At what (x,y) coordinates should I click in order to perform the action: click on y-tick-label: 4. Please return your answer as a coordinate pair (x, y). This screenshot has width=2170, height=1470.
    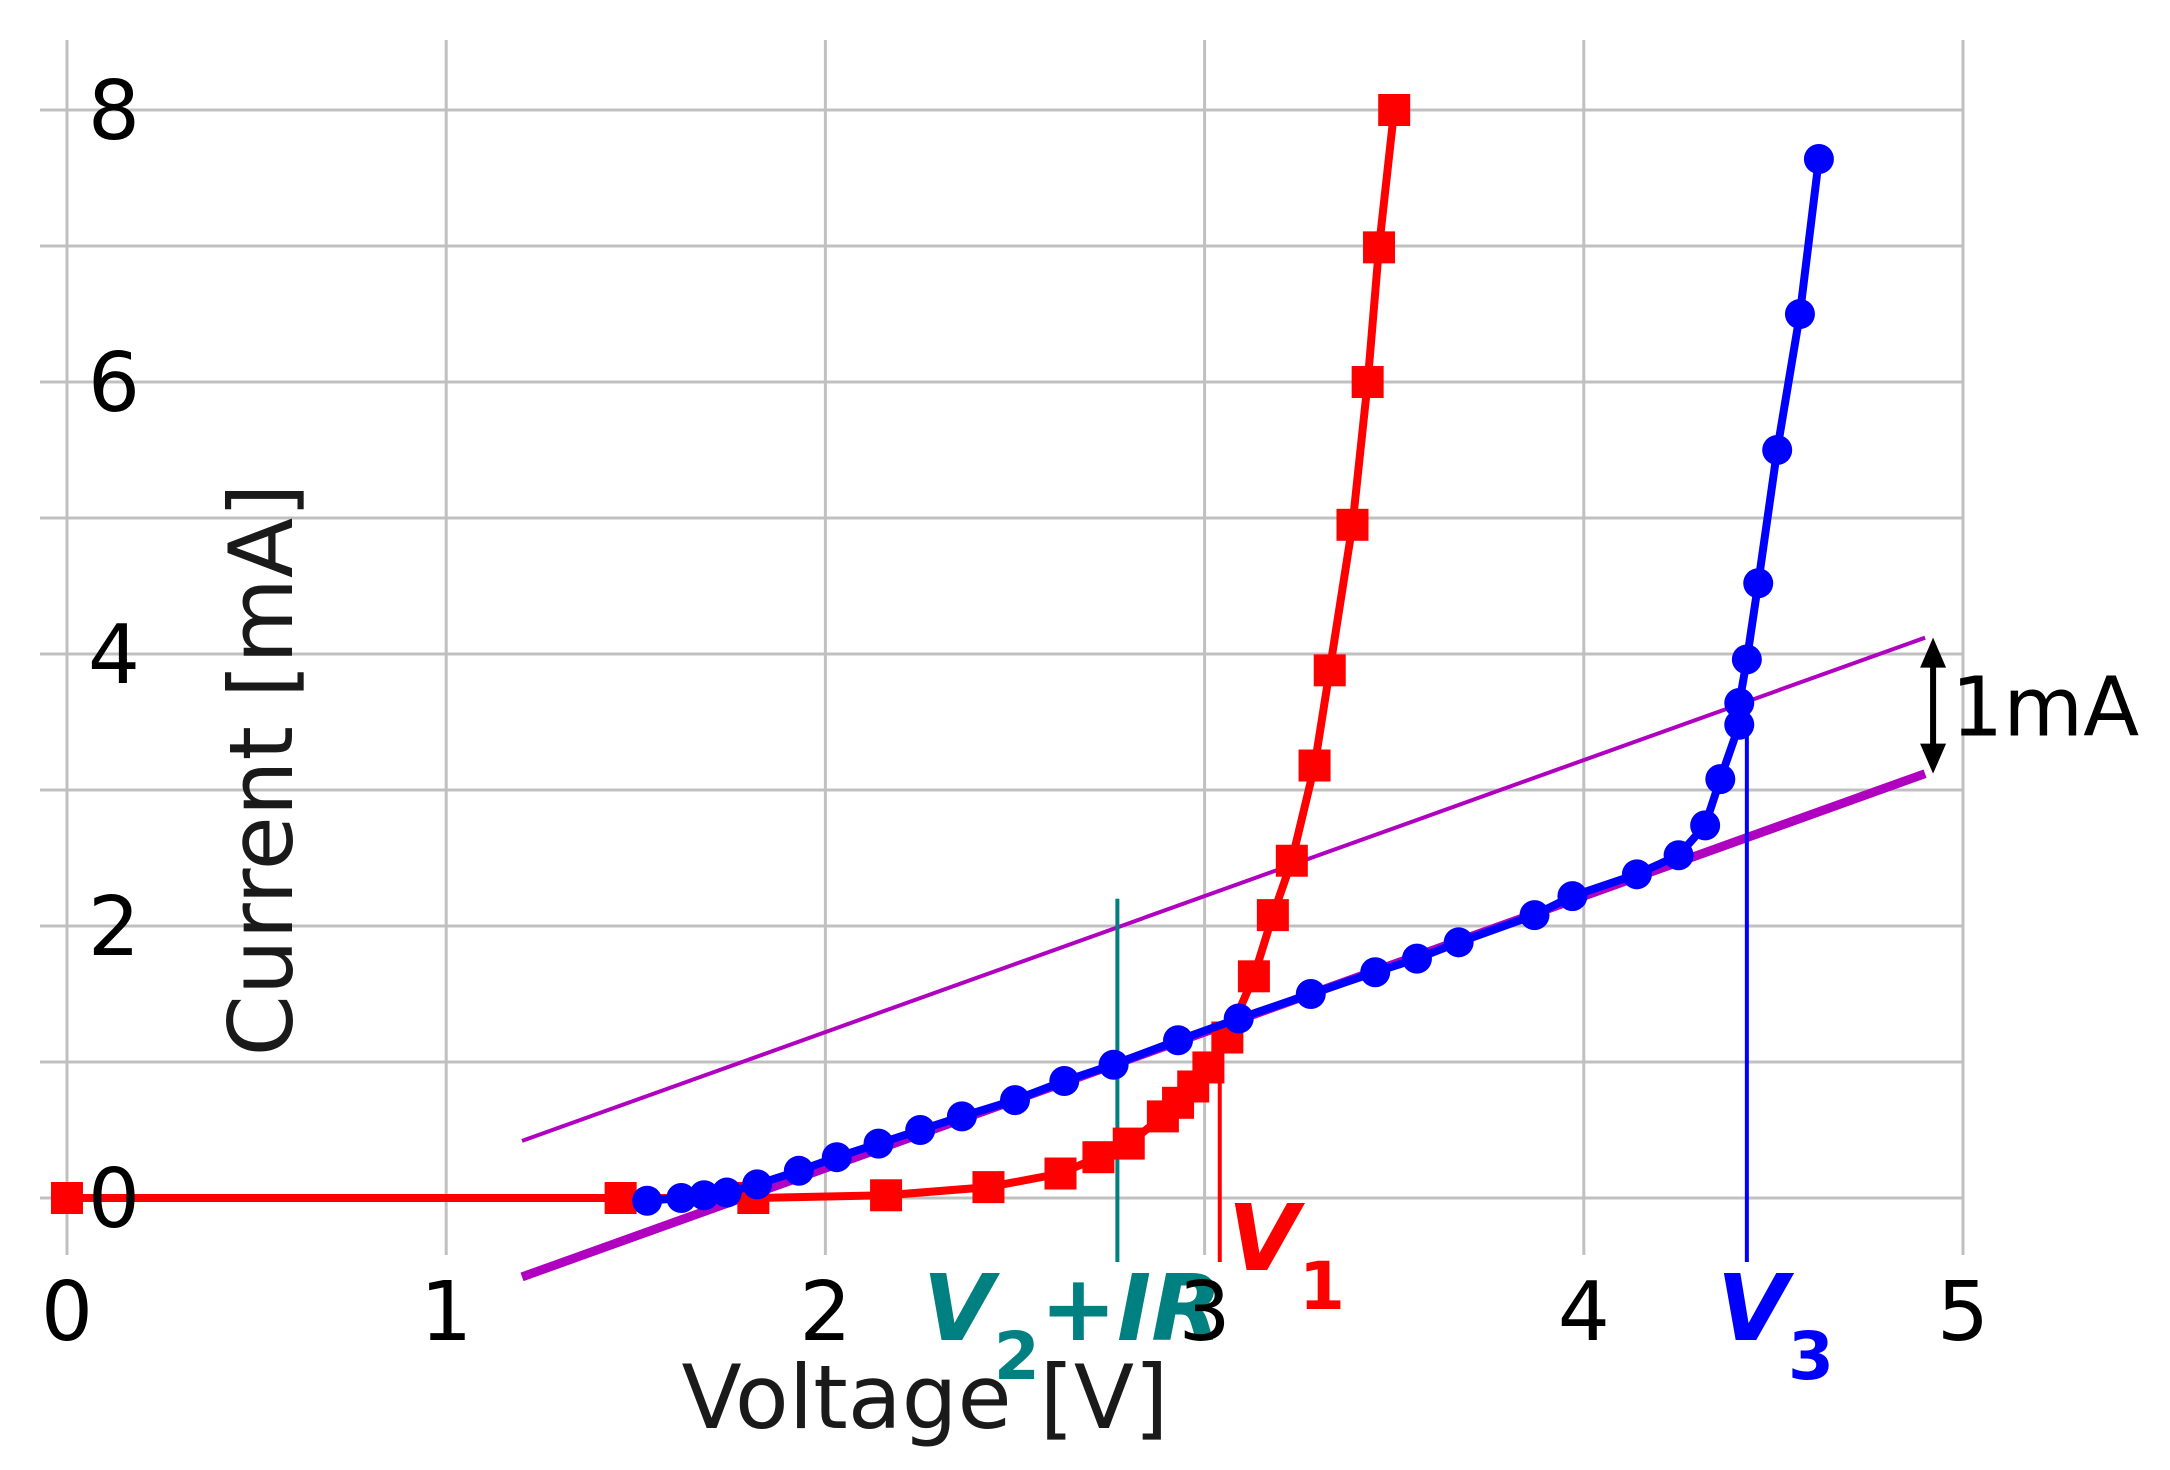
    Looking at the image, I should click on (114, 655).